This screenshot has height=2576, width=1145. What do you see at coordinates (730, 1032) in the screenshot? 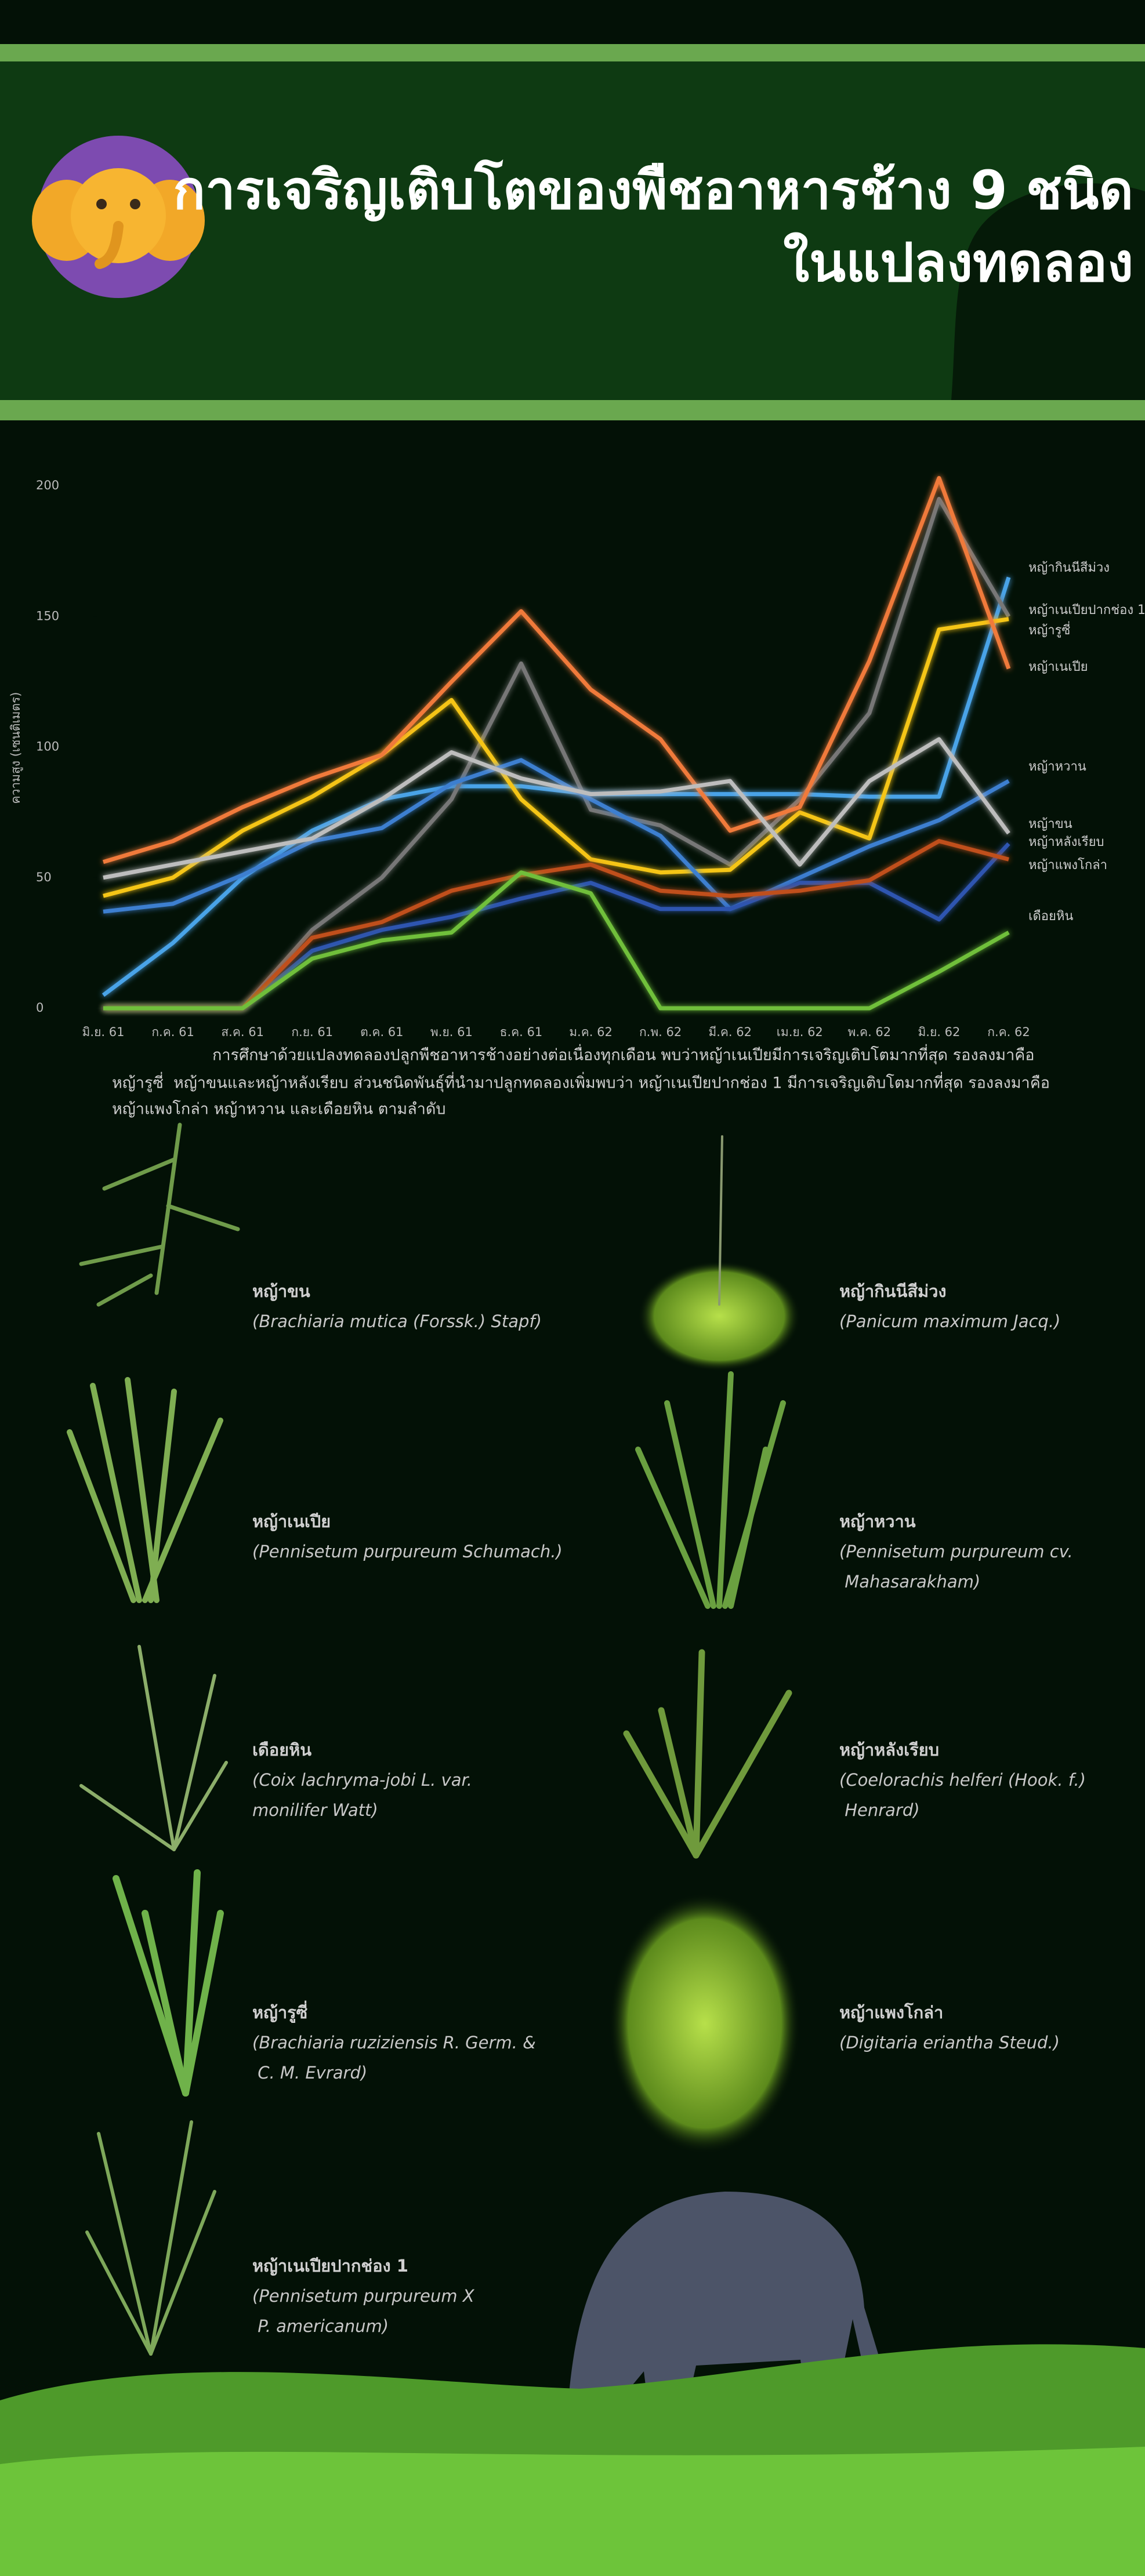
I see `x-tick-label: มี.ค. 62` at bounding box center [730, 1032].